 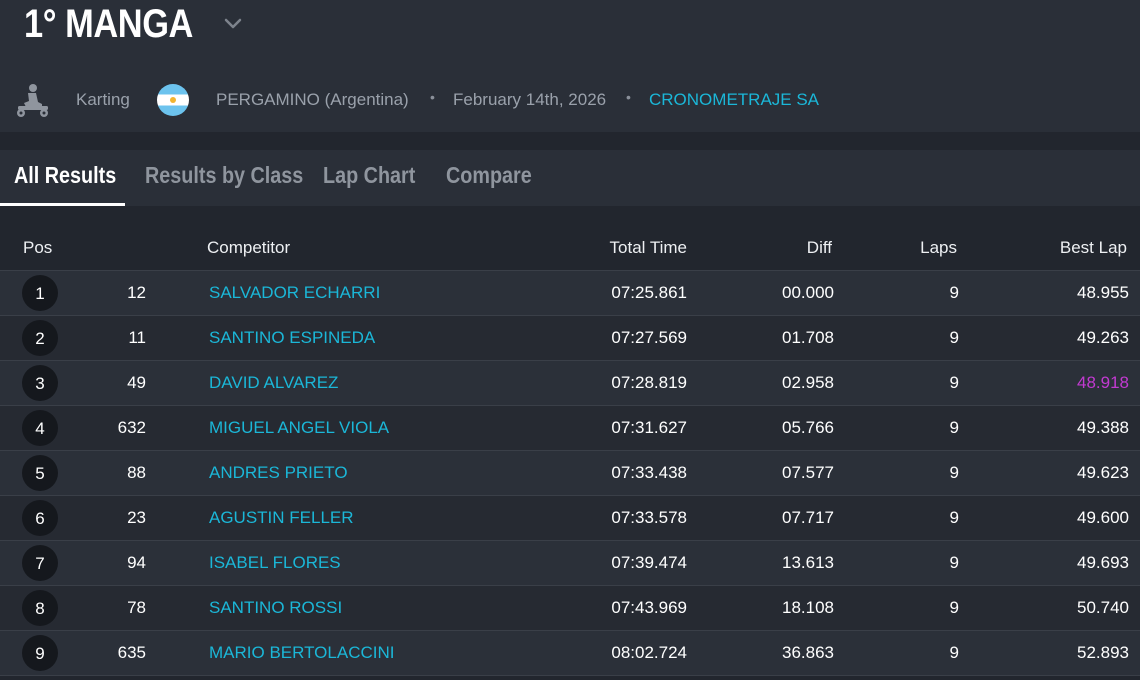 I want to click on page-title: 1° MANGA, so click(x=108, y=24).